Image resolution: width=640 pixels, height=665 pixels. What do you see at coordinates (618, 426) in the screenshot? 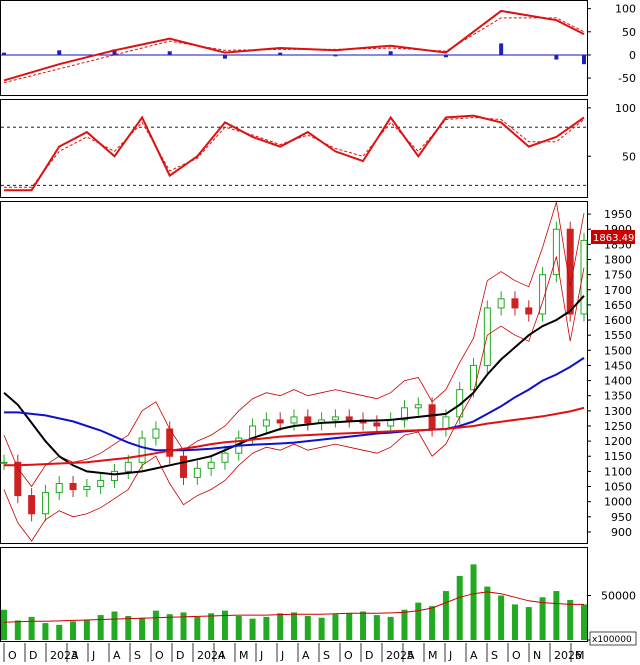
I see `price-tick-label: 1250` at bounding box center [618, 426].